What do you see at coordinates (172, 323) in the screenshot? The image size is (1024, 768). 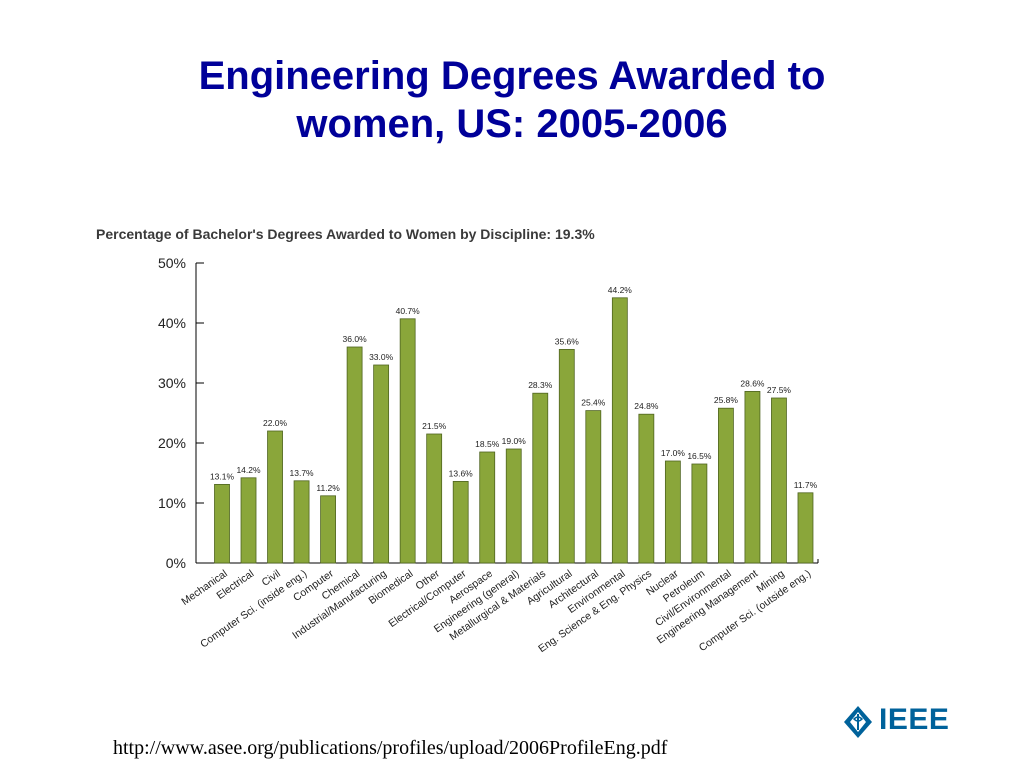 I see `y-tick-label: 40%` at bounding box center [172, 323].